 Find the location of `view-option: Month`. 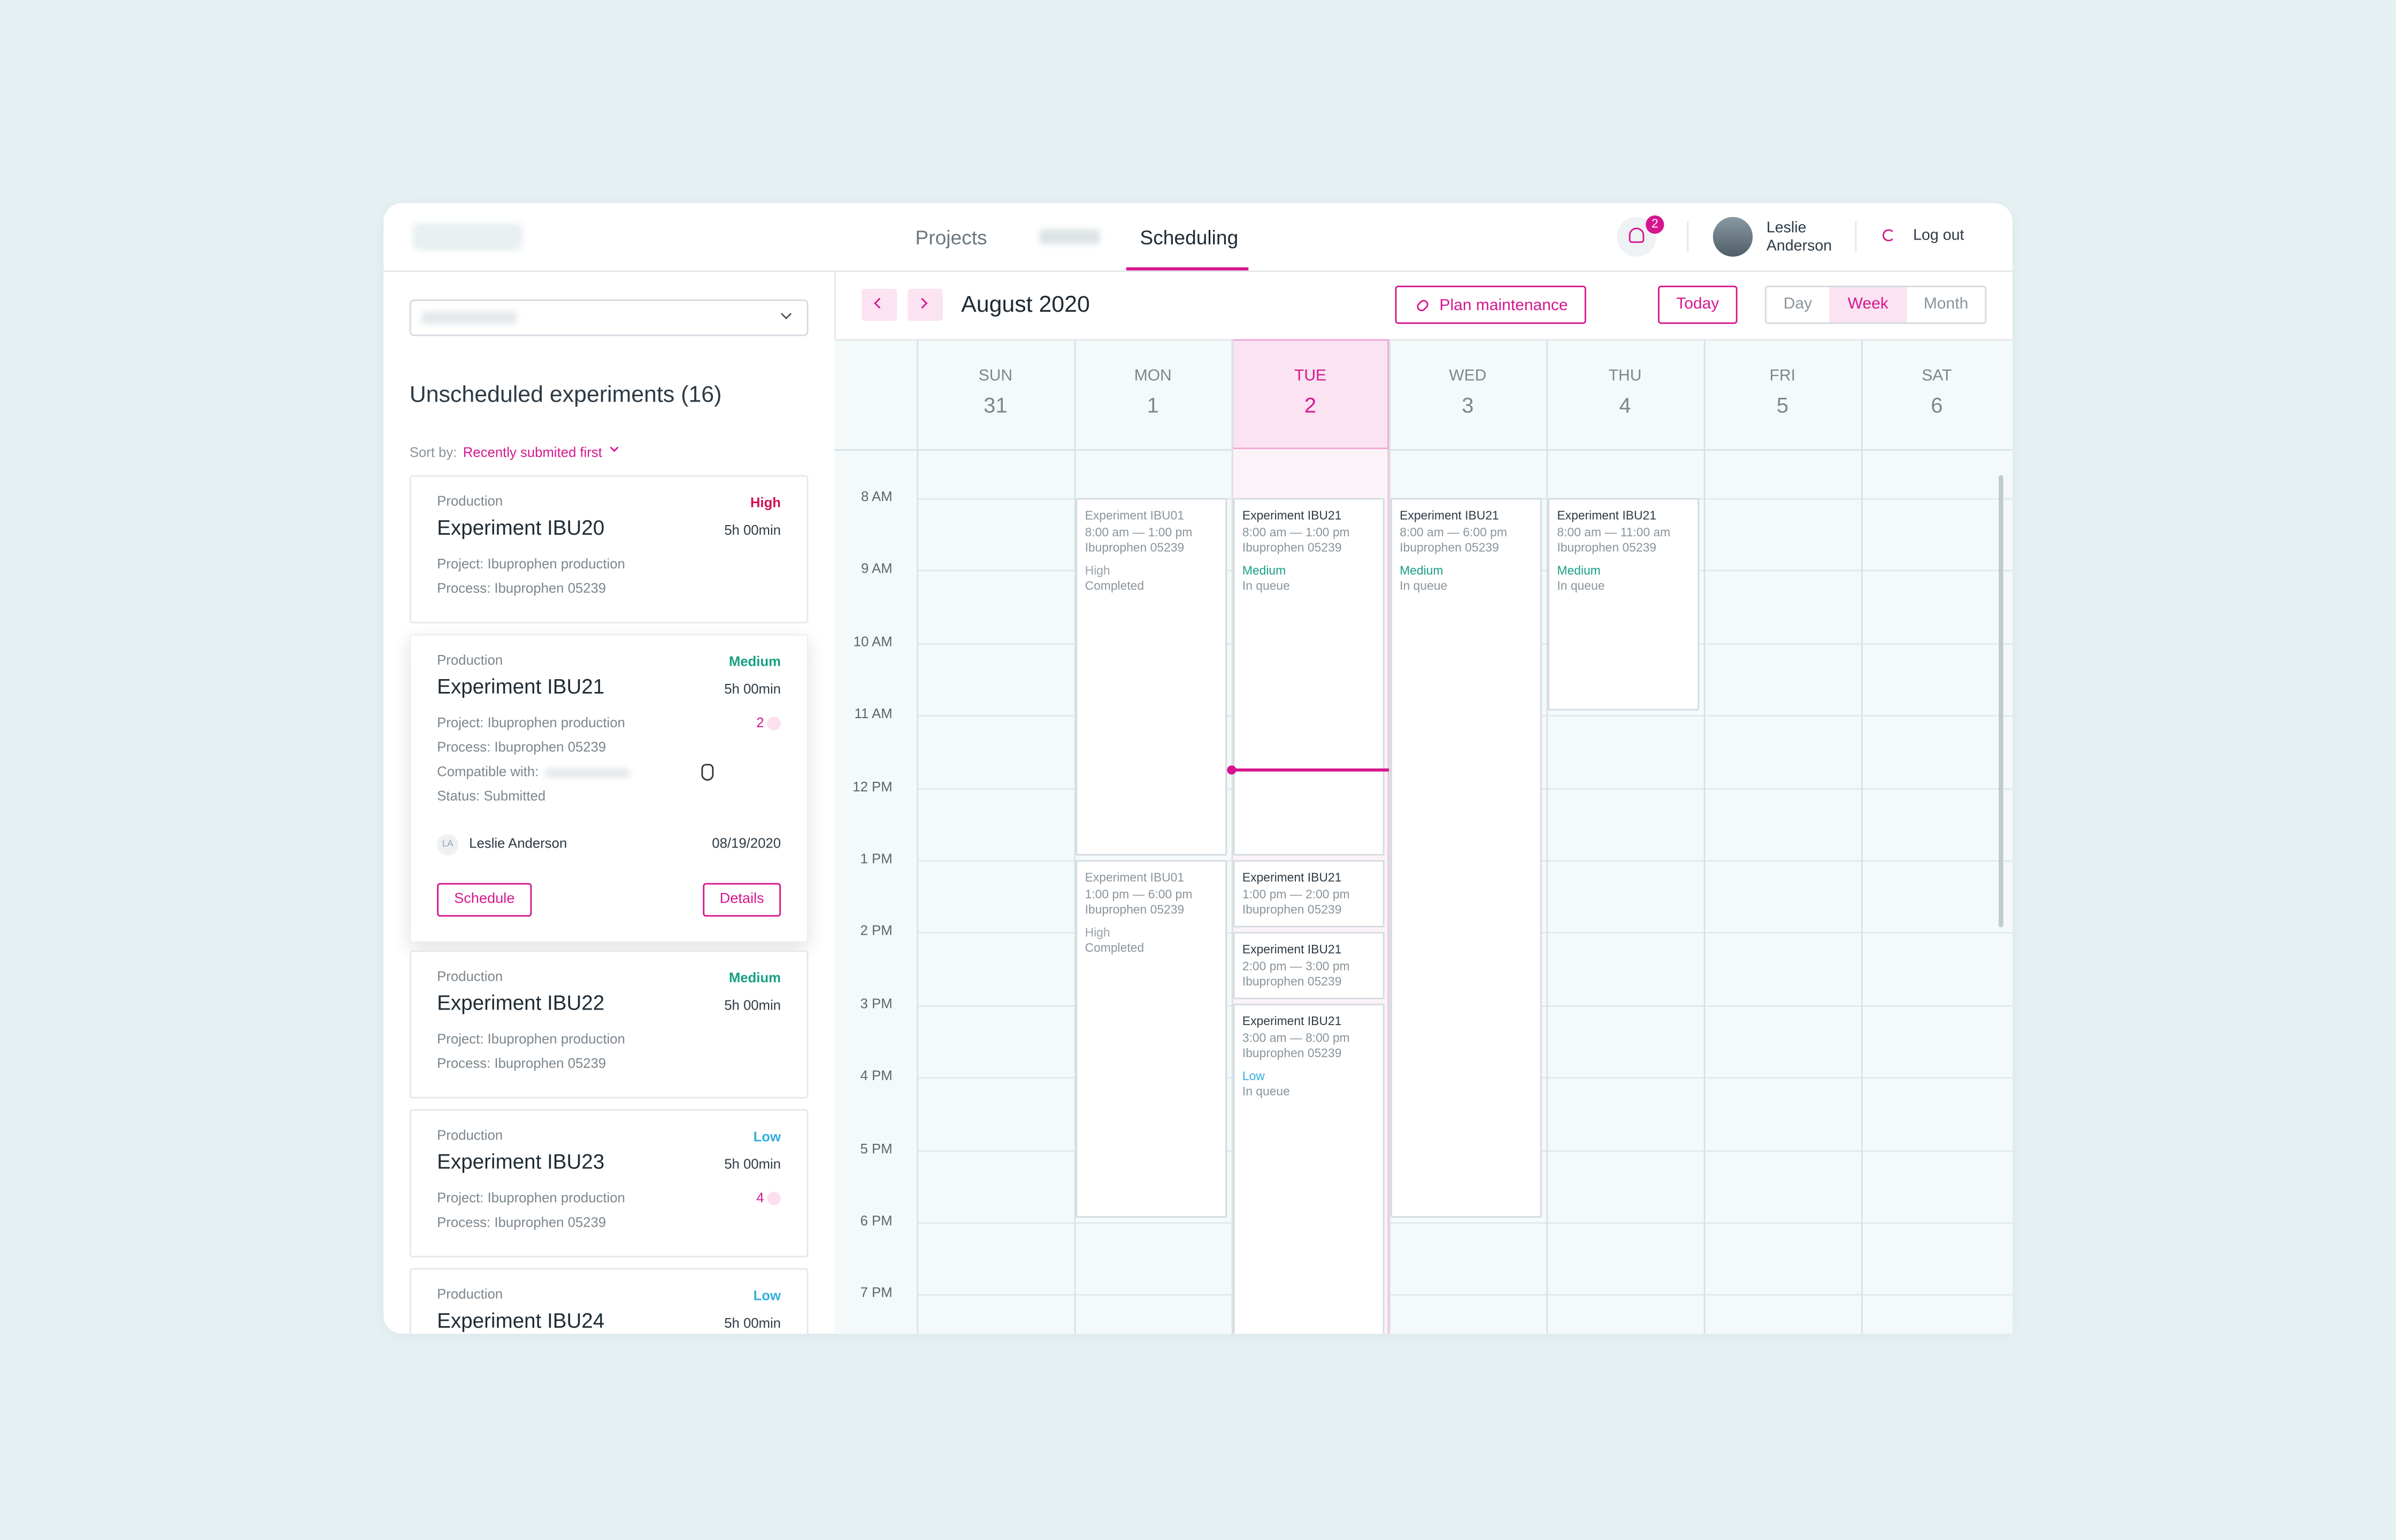

view-option: Month is located at coordinates (1946, 304).